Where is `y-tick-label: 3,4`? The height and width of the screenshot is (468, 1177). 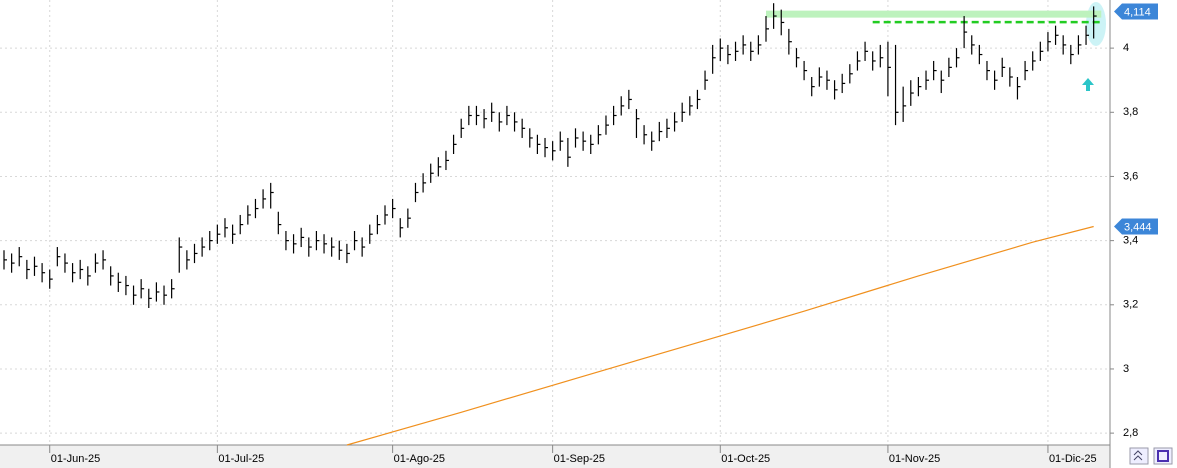
y-tick-label: 3,4 is located at coordinates (1130, 241).